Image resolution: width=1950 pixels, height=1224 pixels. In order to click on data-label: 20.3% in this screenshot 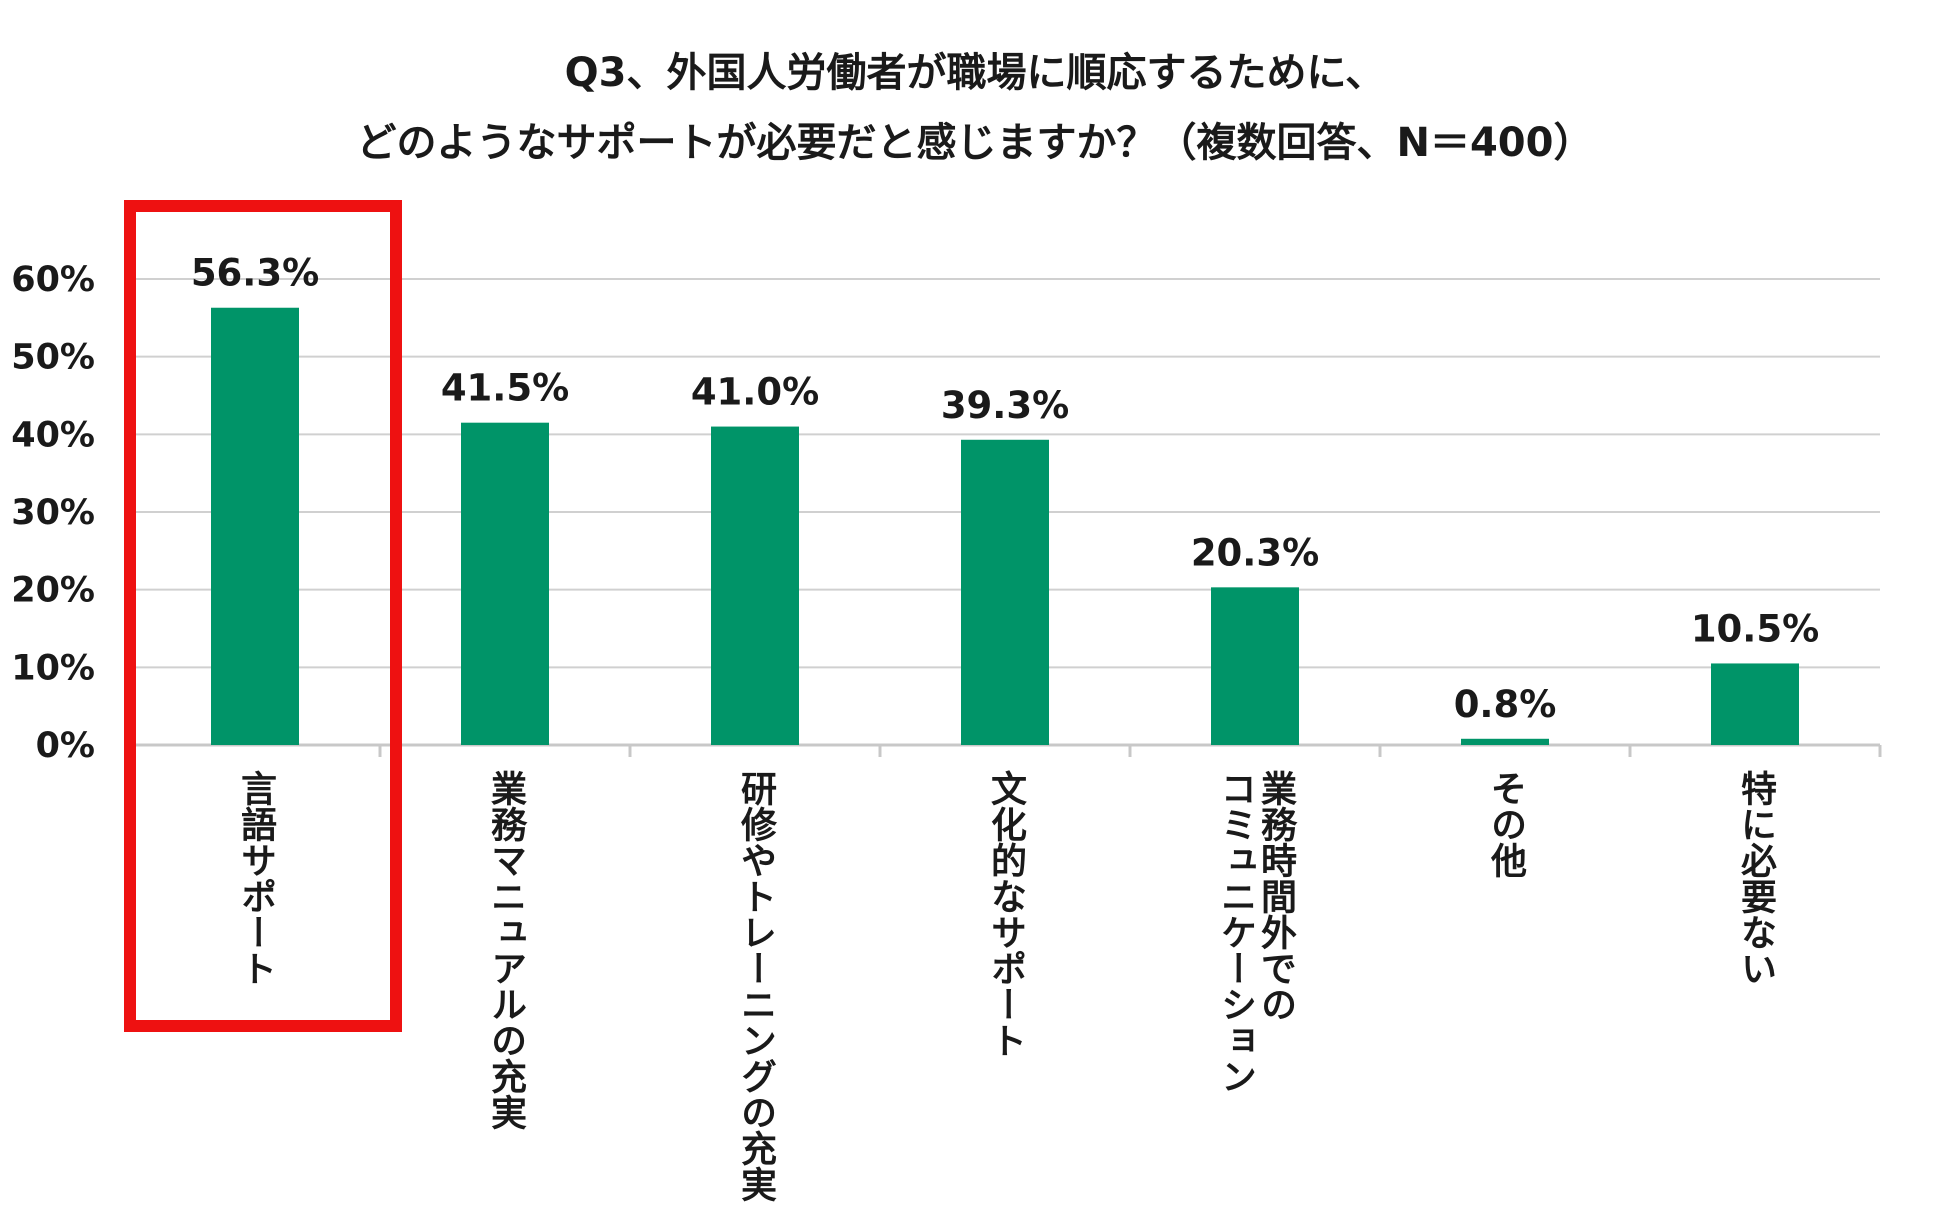, I will do `click(1255, 552)`.